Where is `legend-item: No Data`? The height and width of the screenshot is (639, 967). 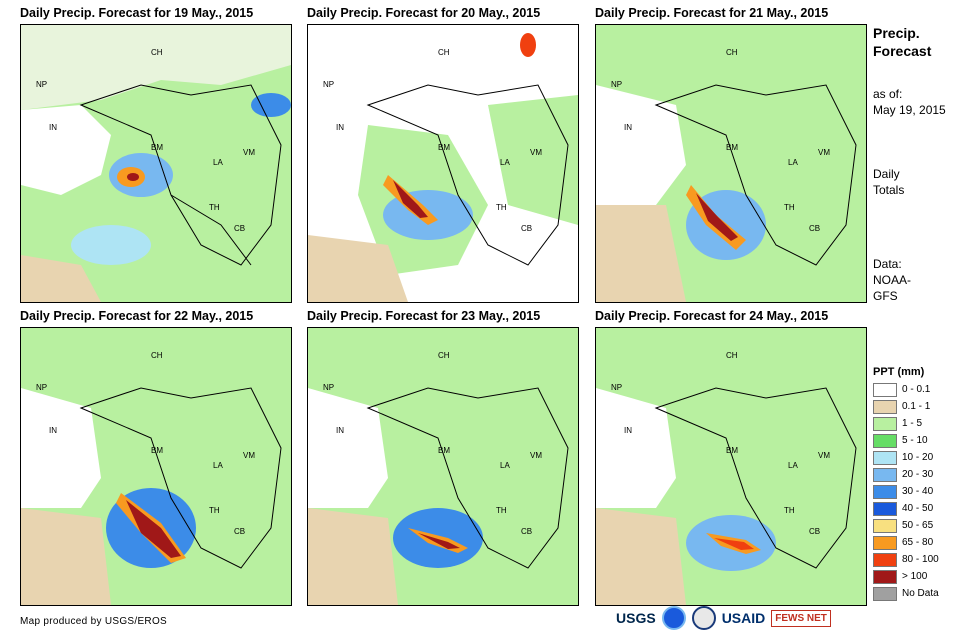 legend-item: No Data is located at coordinates (906, 593).